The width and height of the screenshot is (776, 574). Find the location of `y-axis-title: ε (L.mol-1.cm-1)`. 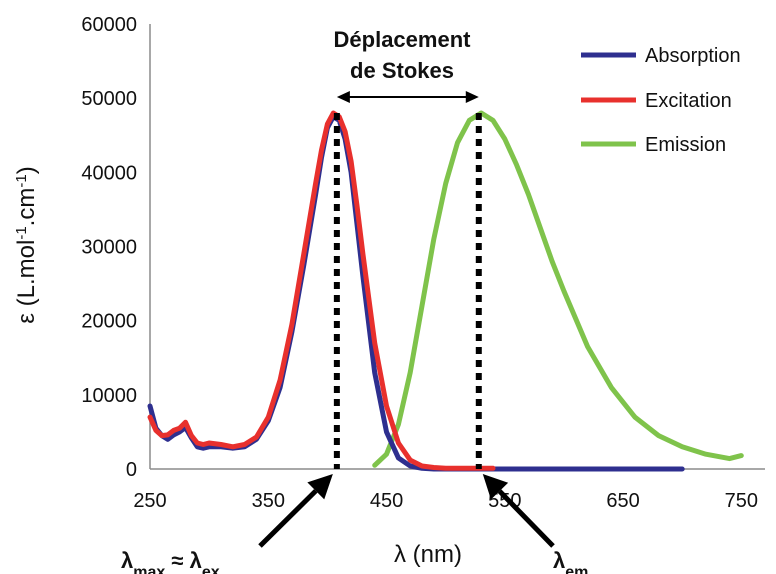

y-axis-title: ε (L.mol-1.cm-1) is located at coordinates (27, 244).